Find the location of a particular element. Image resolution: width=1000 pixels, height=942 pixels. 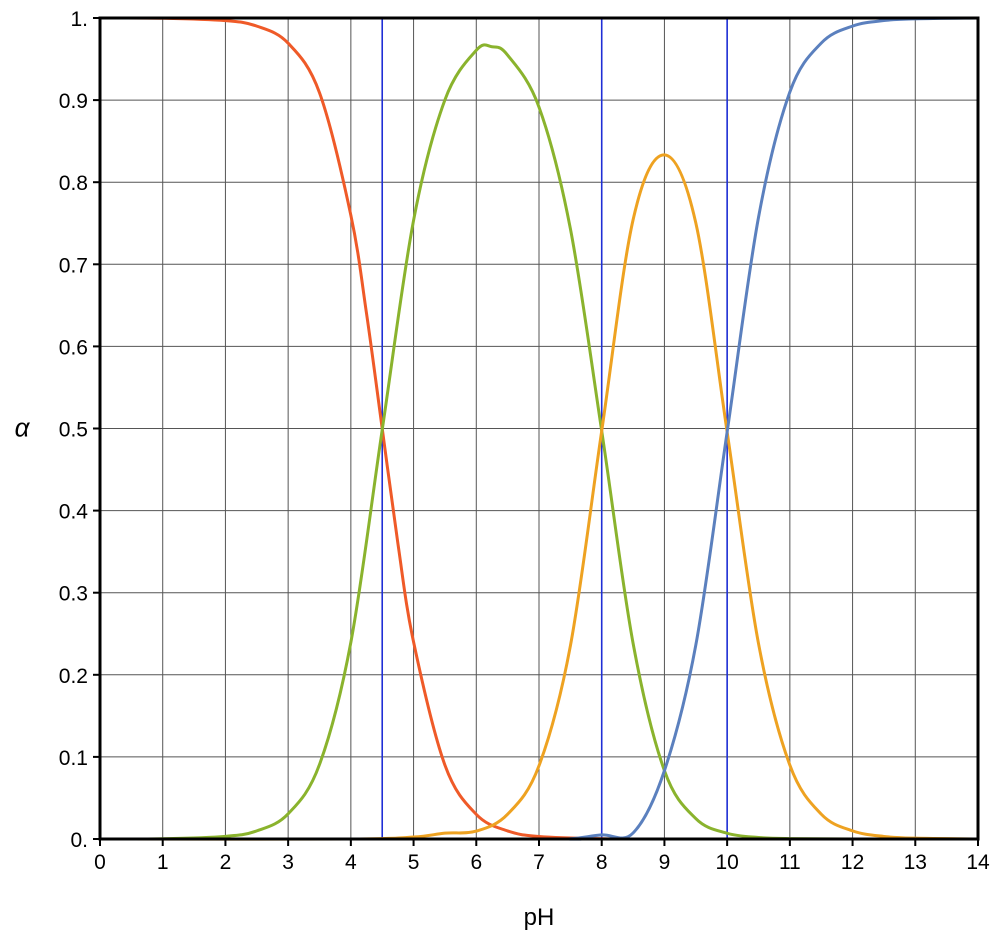

x-tick-label: 8 is located at coordinates (602, 862).